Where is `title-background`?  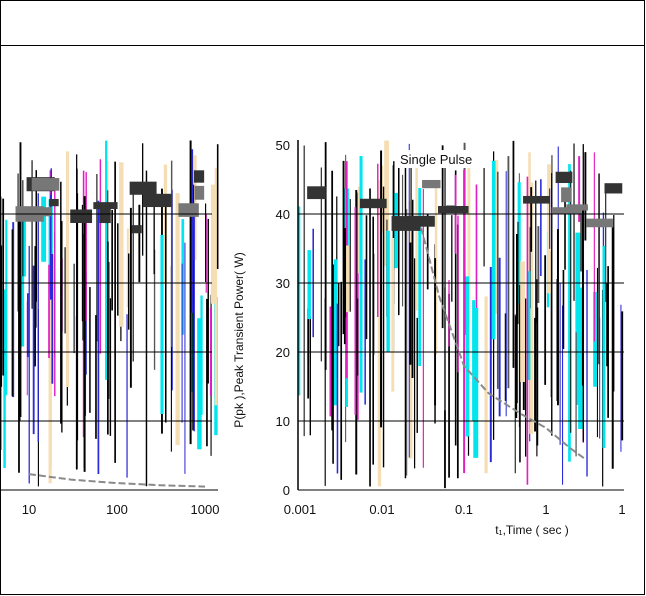 title-background is located at coordinates (442, 159).